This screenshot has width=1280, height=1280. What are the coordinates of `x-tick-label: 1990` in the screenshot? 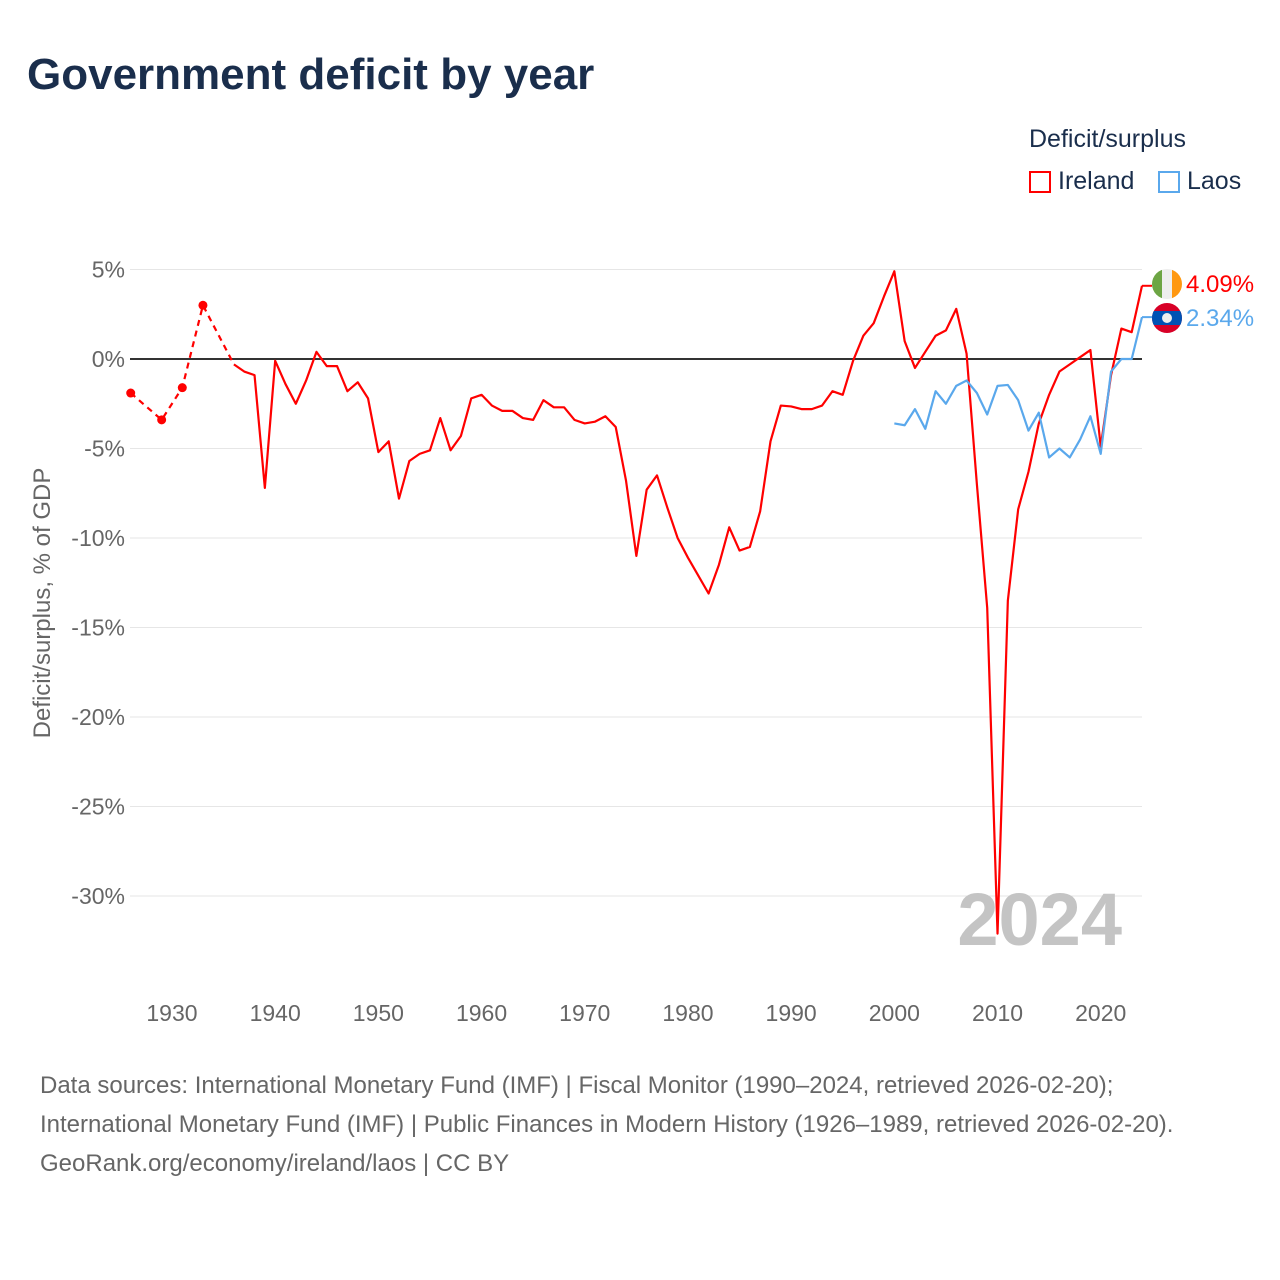 It's located at (791, 1013).